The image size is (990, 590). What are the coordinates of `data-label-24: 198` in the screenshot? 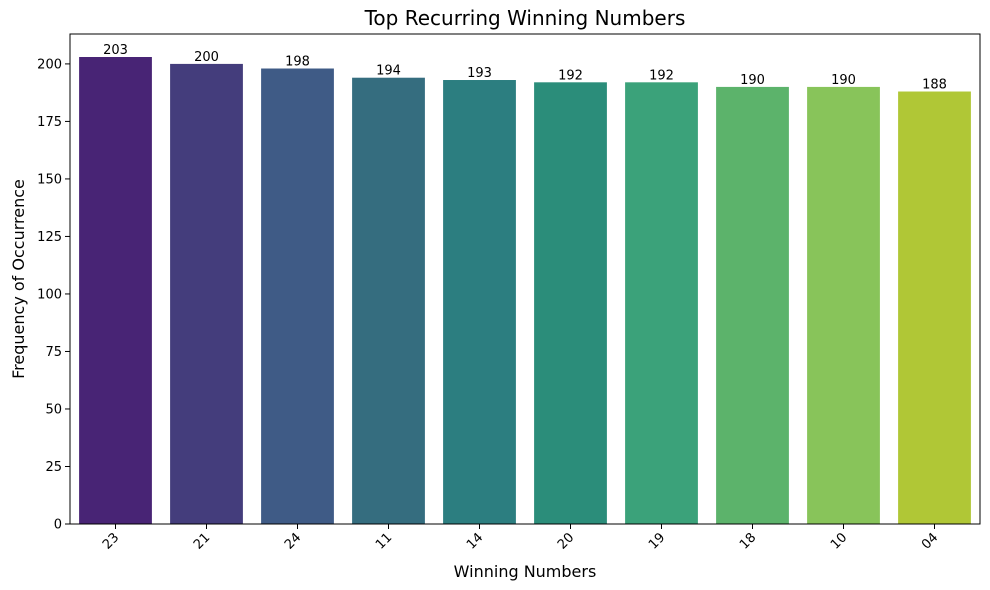 It's located at (297, 62).